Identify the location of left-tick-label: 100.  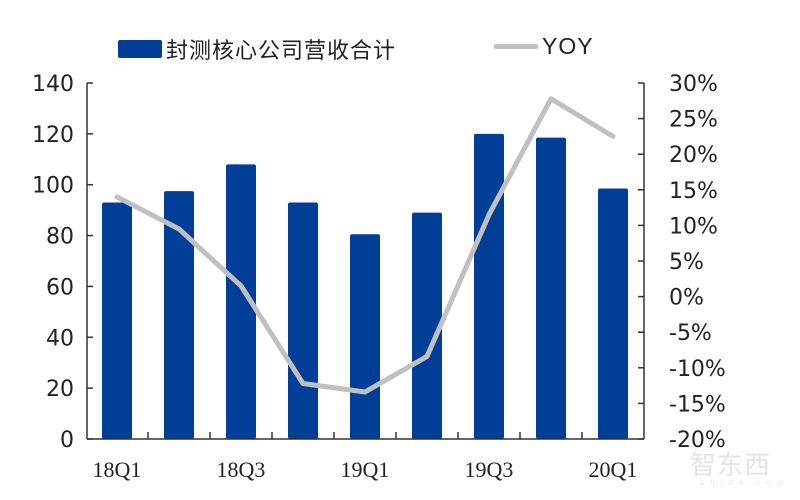
(53, 186).